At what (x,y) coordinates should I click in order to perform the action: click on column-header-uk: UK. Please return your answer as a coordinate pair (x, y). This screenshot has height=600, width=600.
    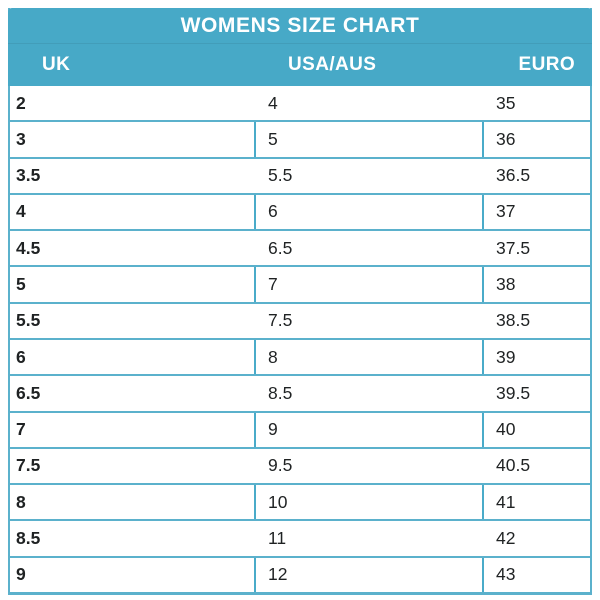
    Looking at the image, I should click on (56, 64).